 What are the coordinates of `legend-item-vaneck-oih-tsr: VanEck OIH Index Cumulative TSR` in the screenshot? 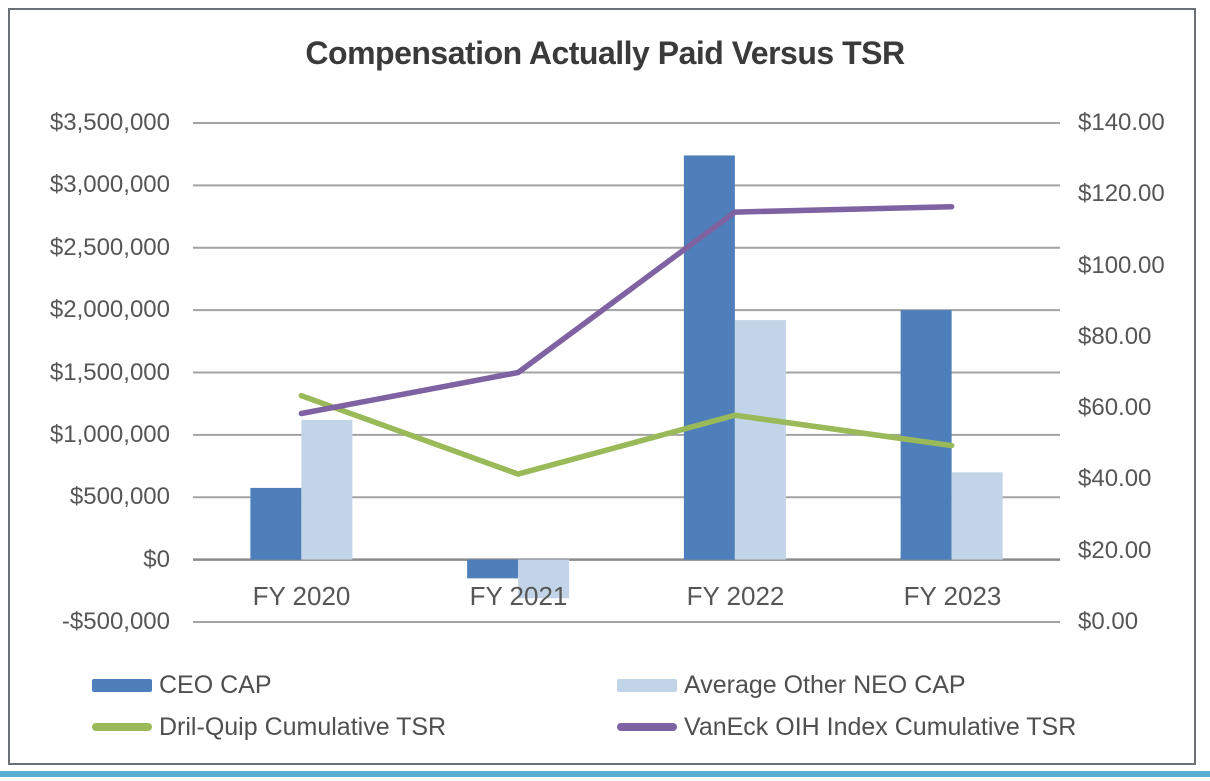 It's located at (846, 727).